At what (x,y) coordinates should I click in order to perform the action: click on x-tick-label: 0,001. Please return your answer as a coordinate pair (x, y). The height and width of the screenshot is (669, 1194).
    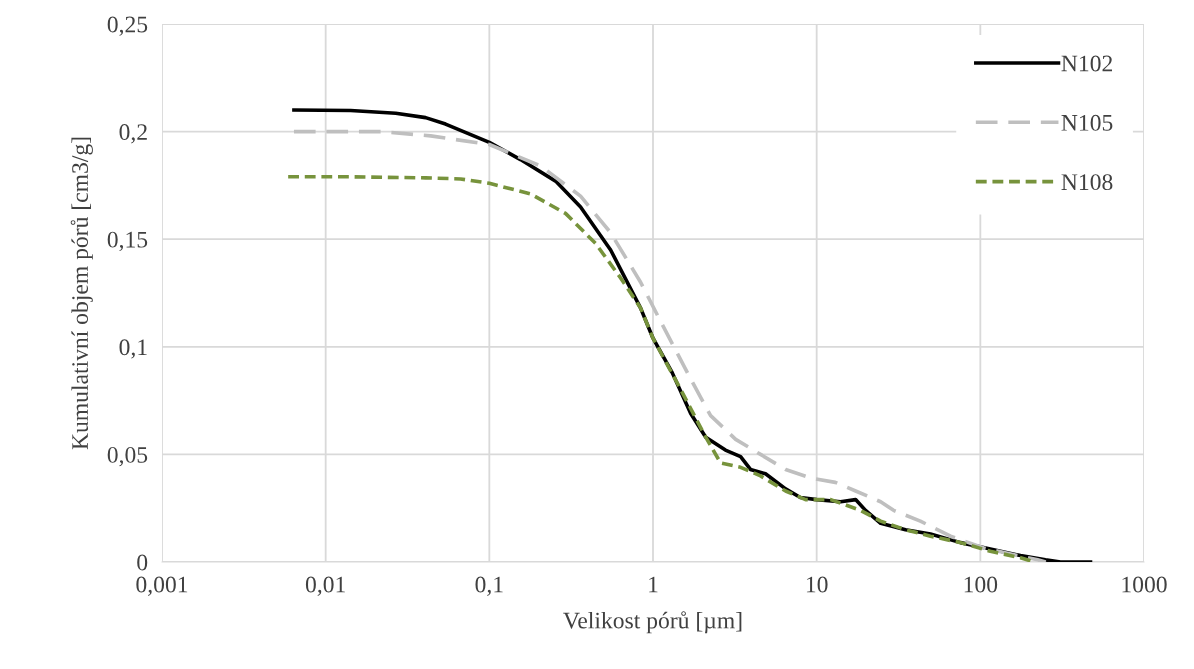
    Looking at the image, I should click on (162, 586).